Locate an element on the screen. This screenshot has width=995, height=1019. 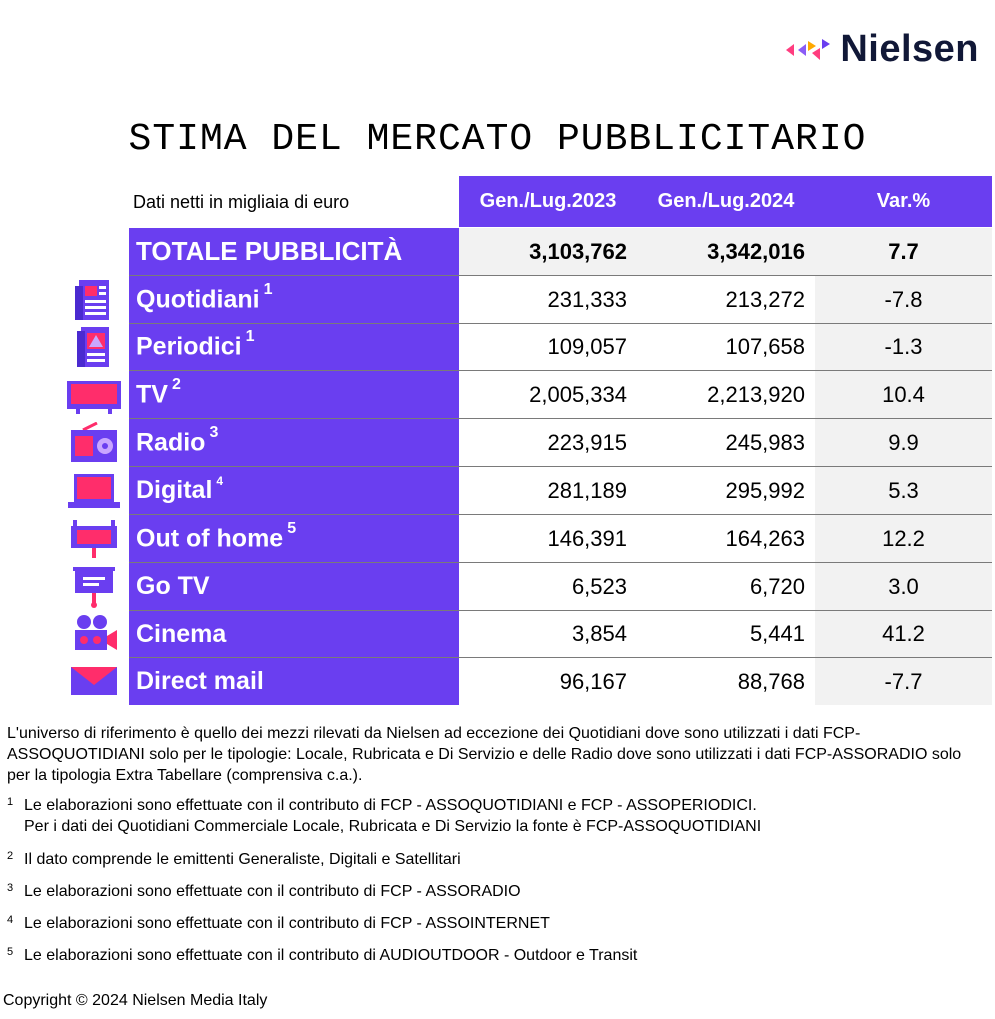
table-row: Digital 4 281,189 295,992 5.3 is located at coordinates (560, 491).